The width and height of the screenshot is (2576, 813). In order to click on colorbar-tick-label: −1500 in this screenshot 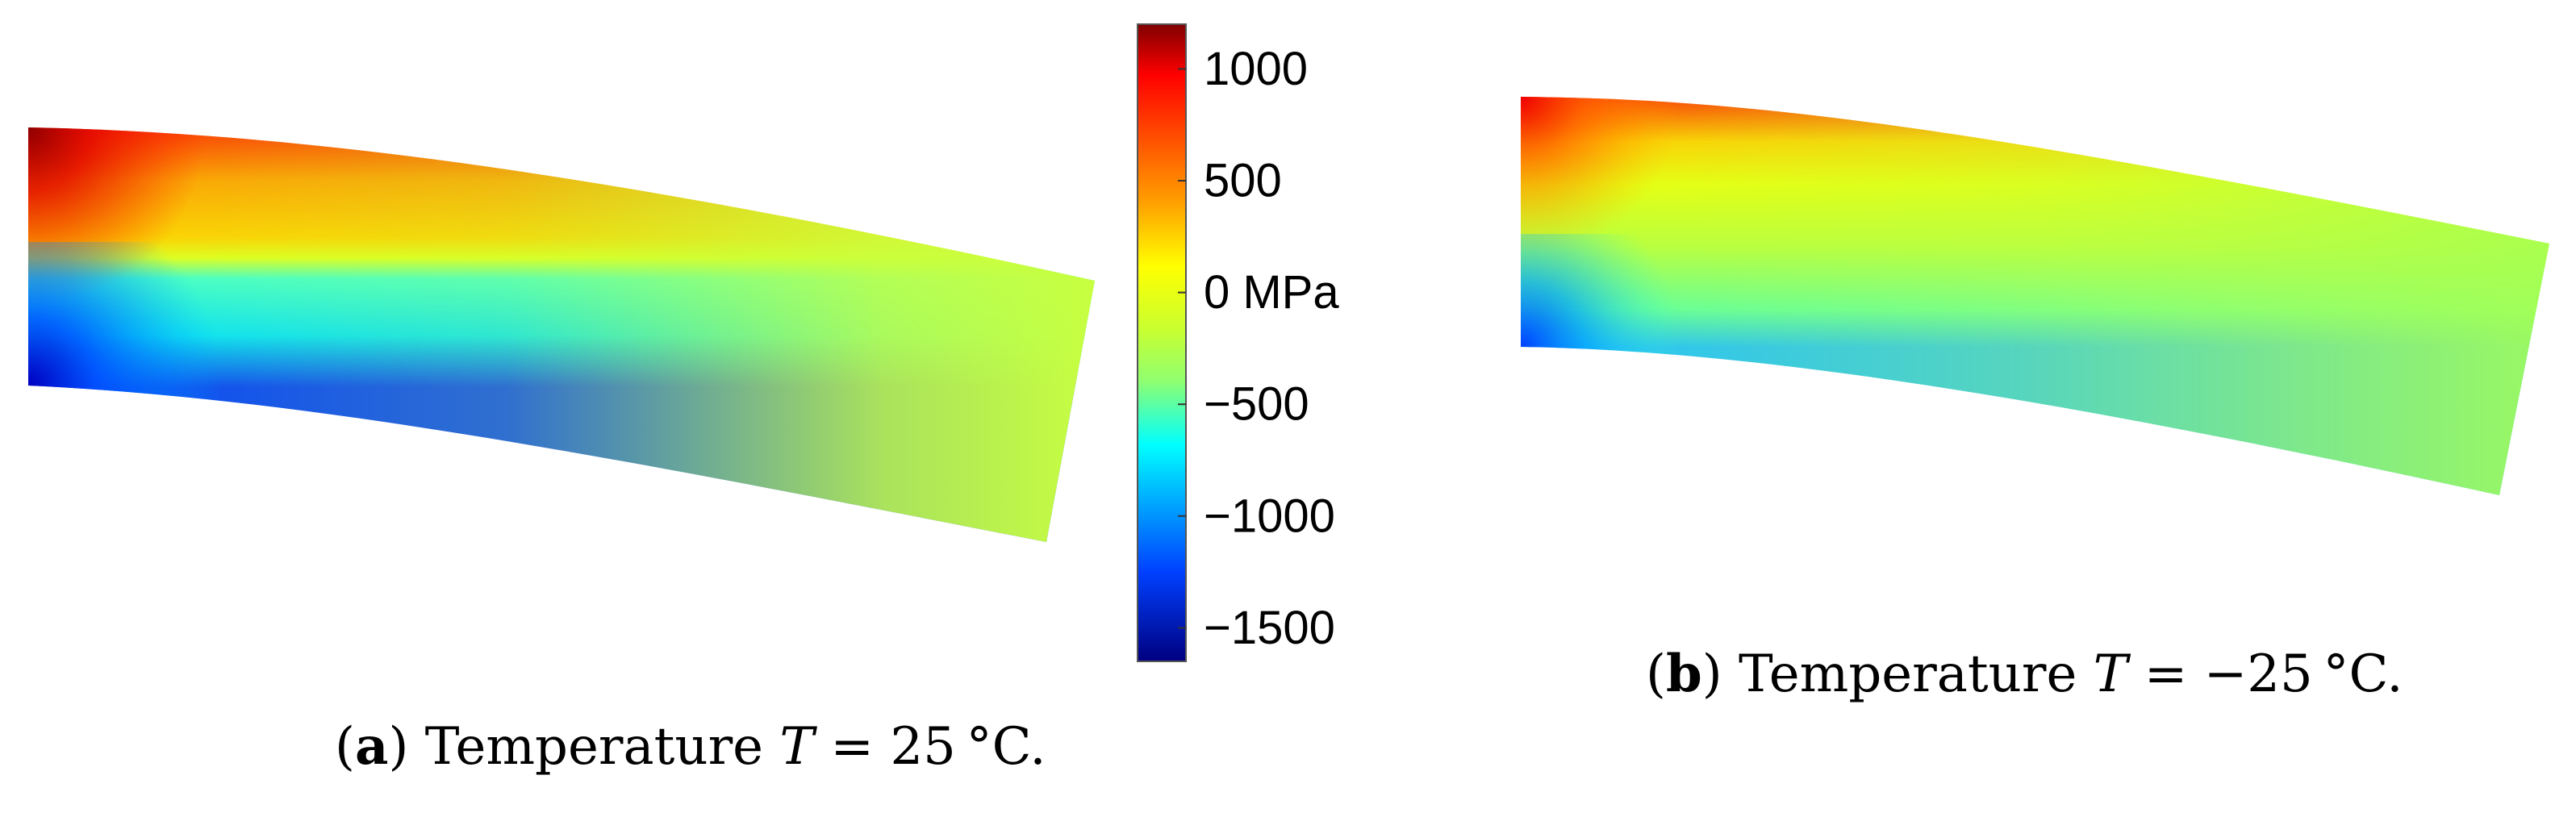, I will do `click(1270, 628)`.